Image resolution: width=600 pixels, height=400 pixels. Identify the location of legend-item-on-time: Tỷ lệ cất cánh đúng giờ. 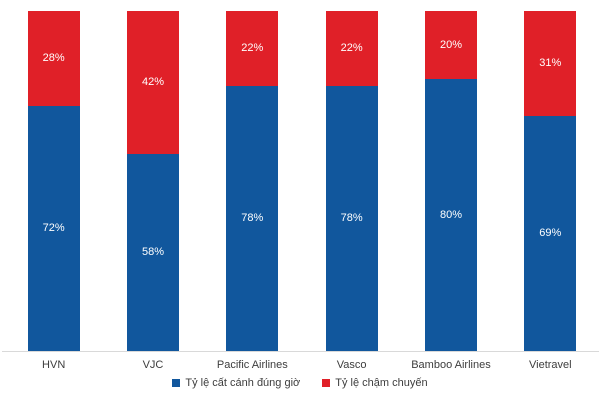
(236, 383).